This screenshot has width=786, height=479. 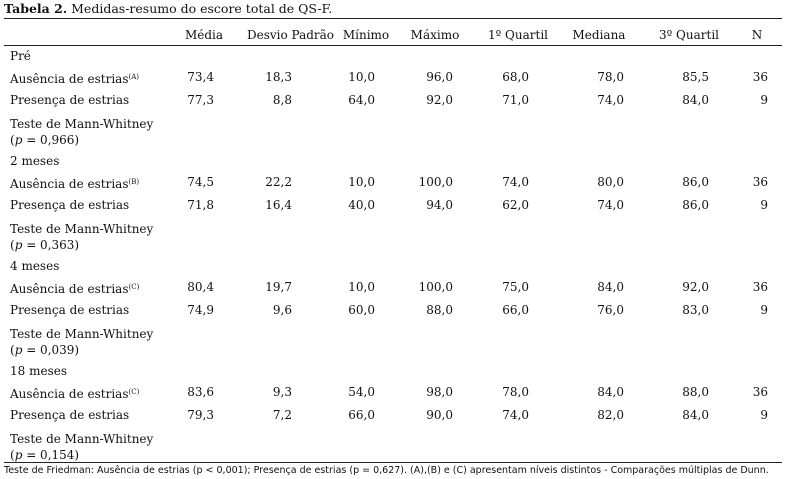 What do you see at coordinates (282, 100) in the screenshot?
I see `table-cell: 8,8` at bounding box center [282, 100].